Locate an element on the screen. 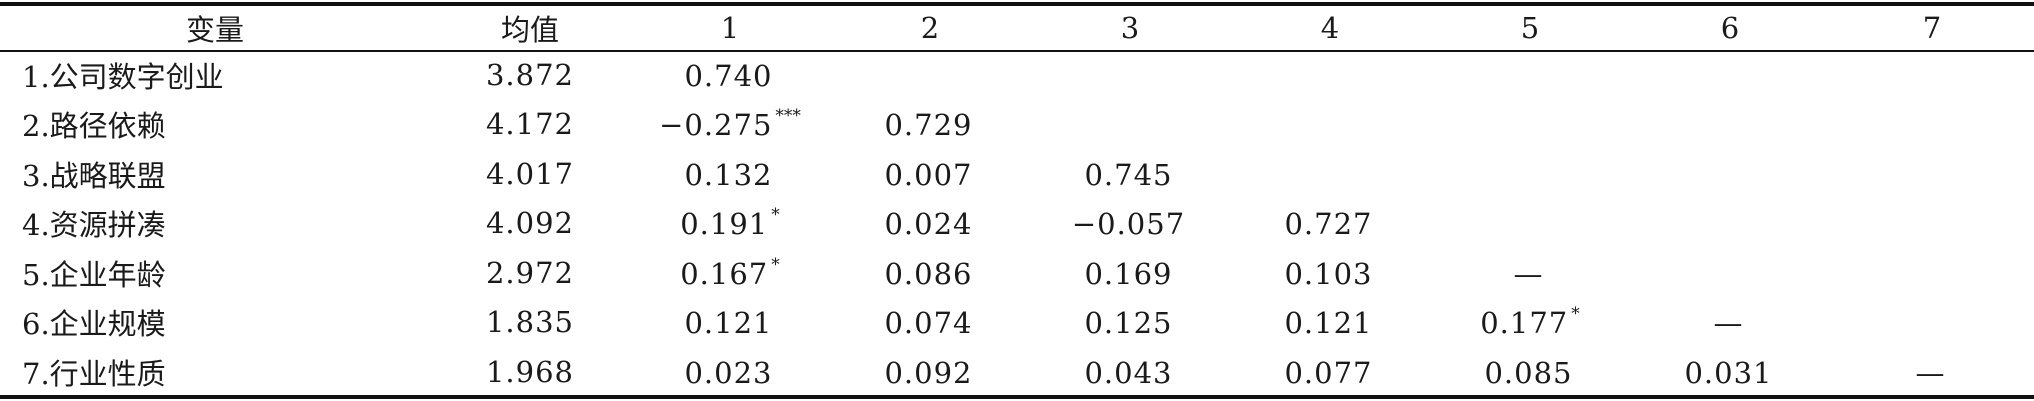  correlation-cell: 0.007 is located at coordinates (930, 174).